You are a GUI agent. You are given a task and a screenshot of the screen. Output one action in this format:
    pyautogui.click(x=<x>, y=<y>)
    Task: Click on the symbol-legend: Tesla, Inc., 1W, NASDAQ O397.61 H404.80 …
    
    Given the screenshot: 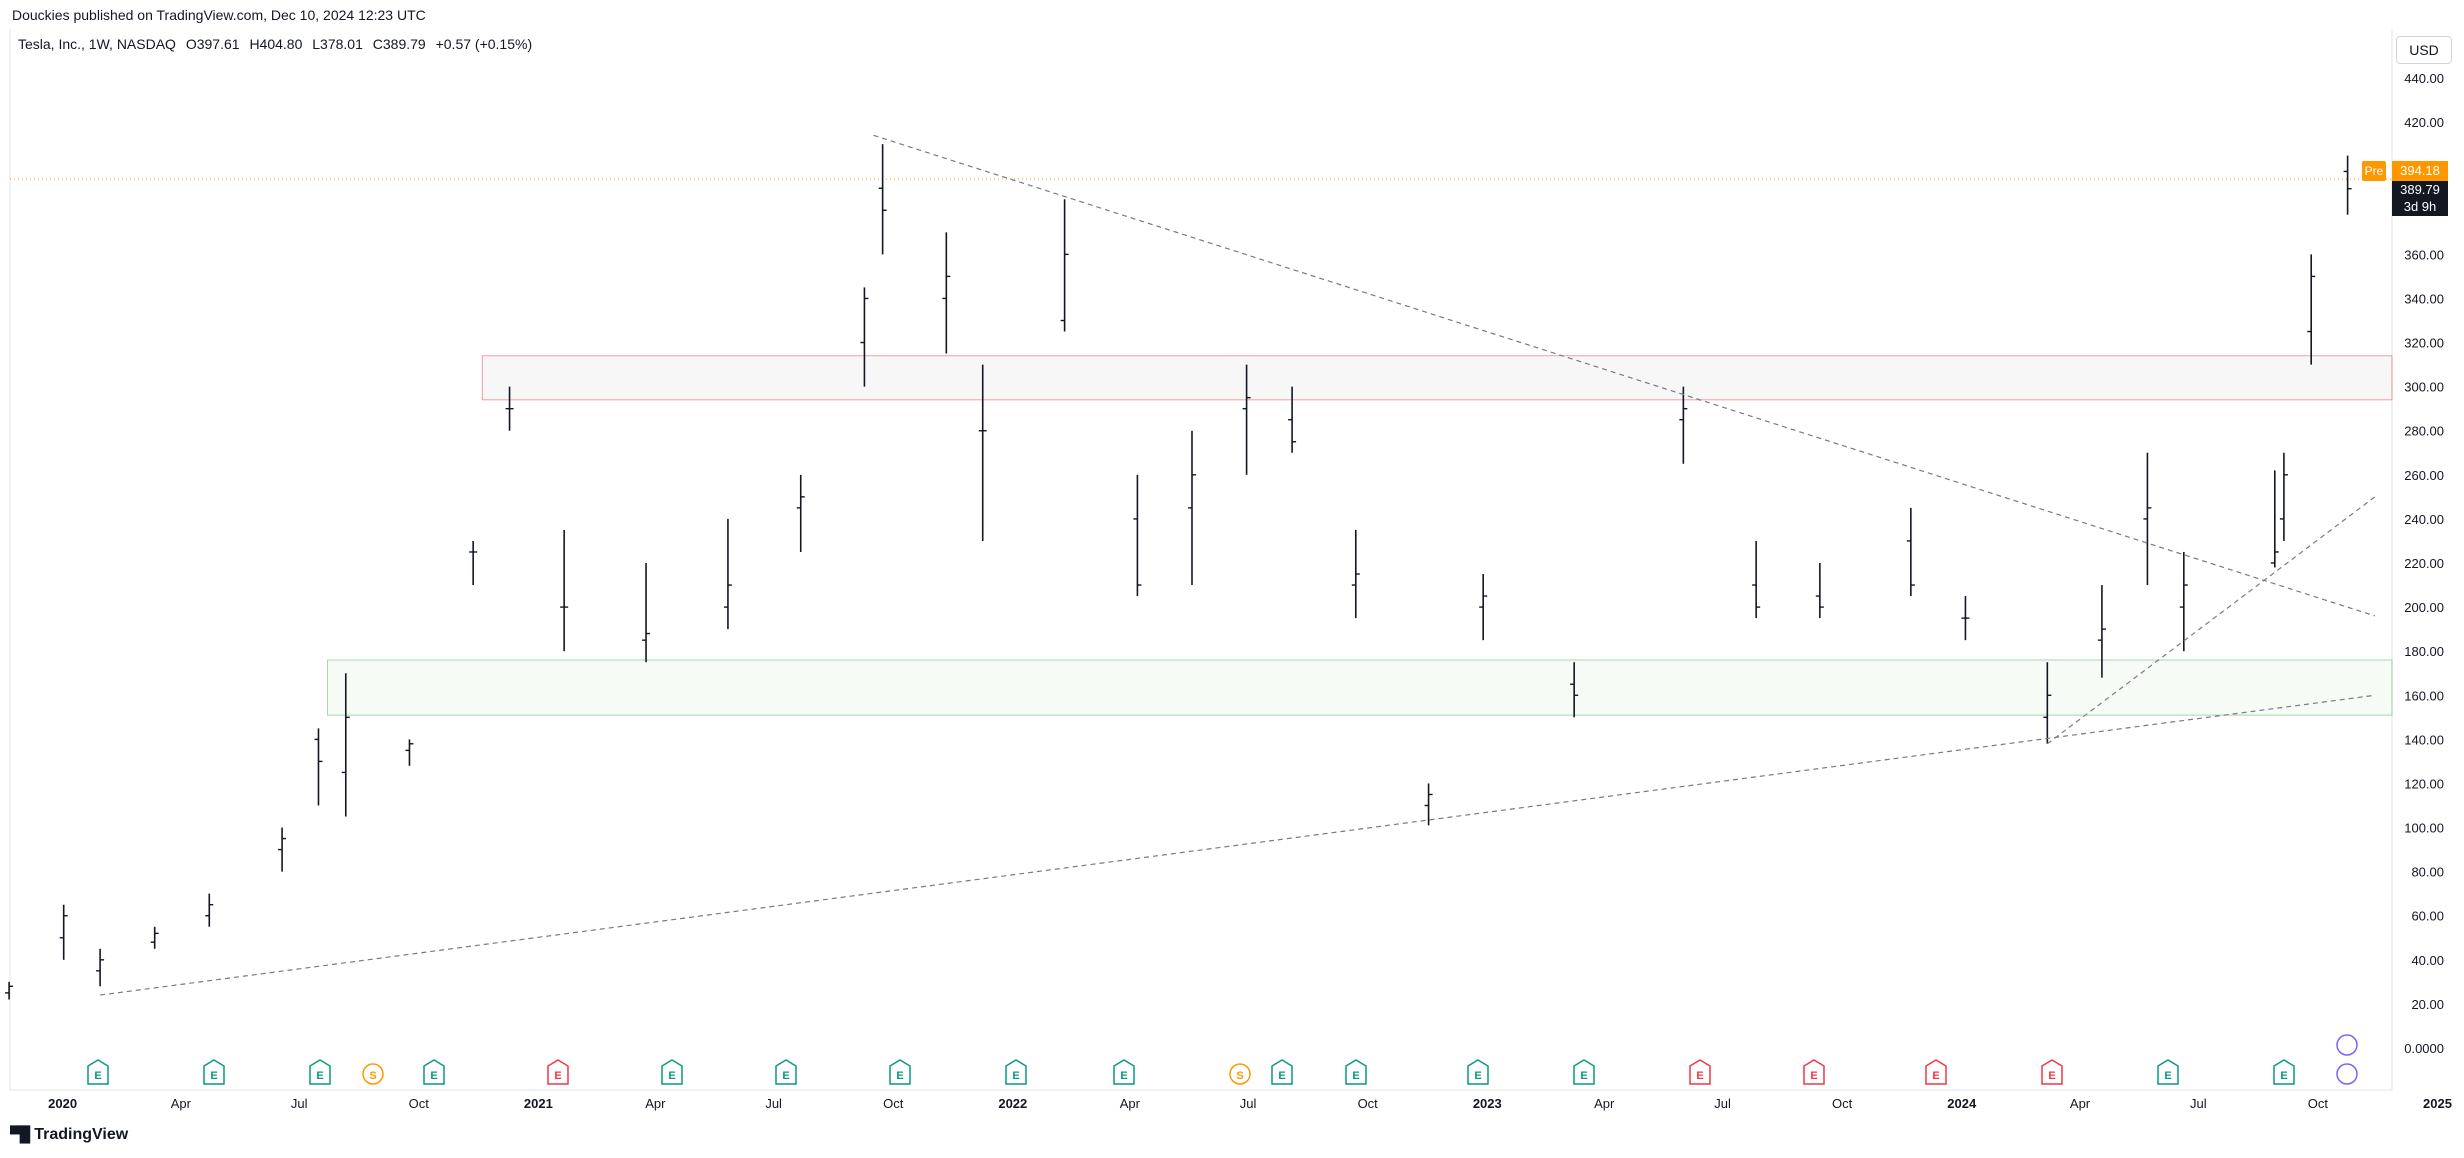 What is the action you would take?
    pyautogui.click(x=278, y=44)
    